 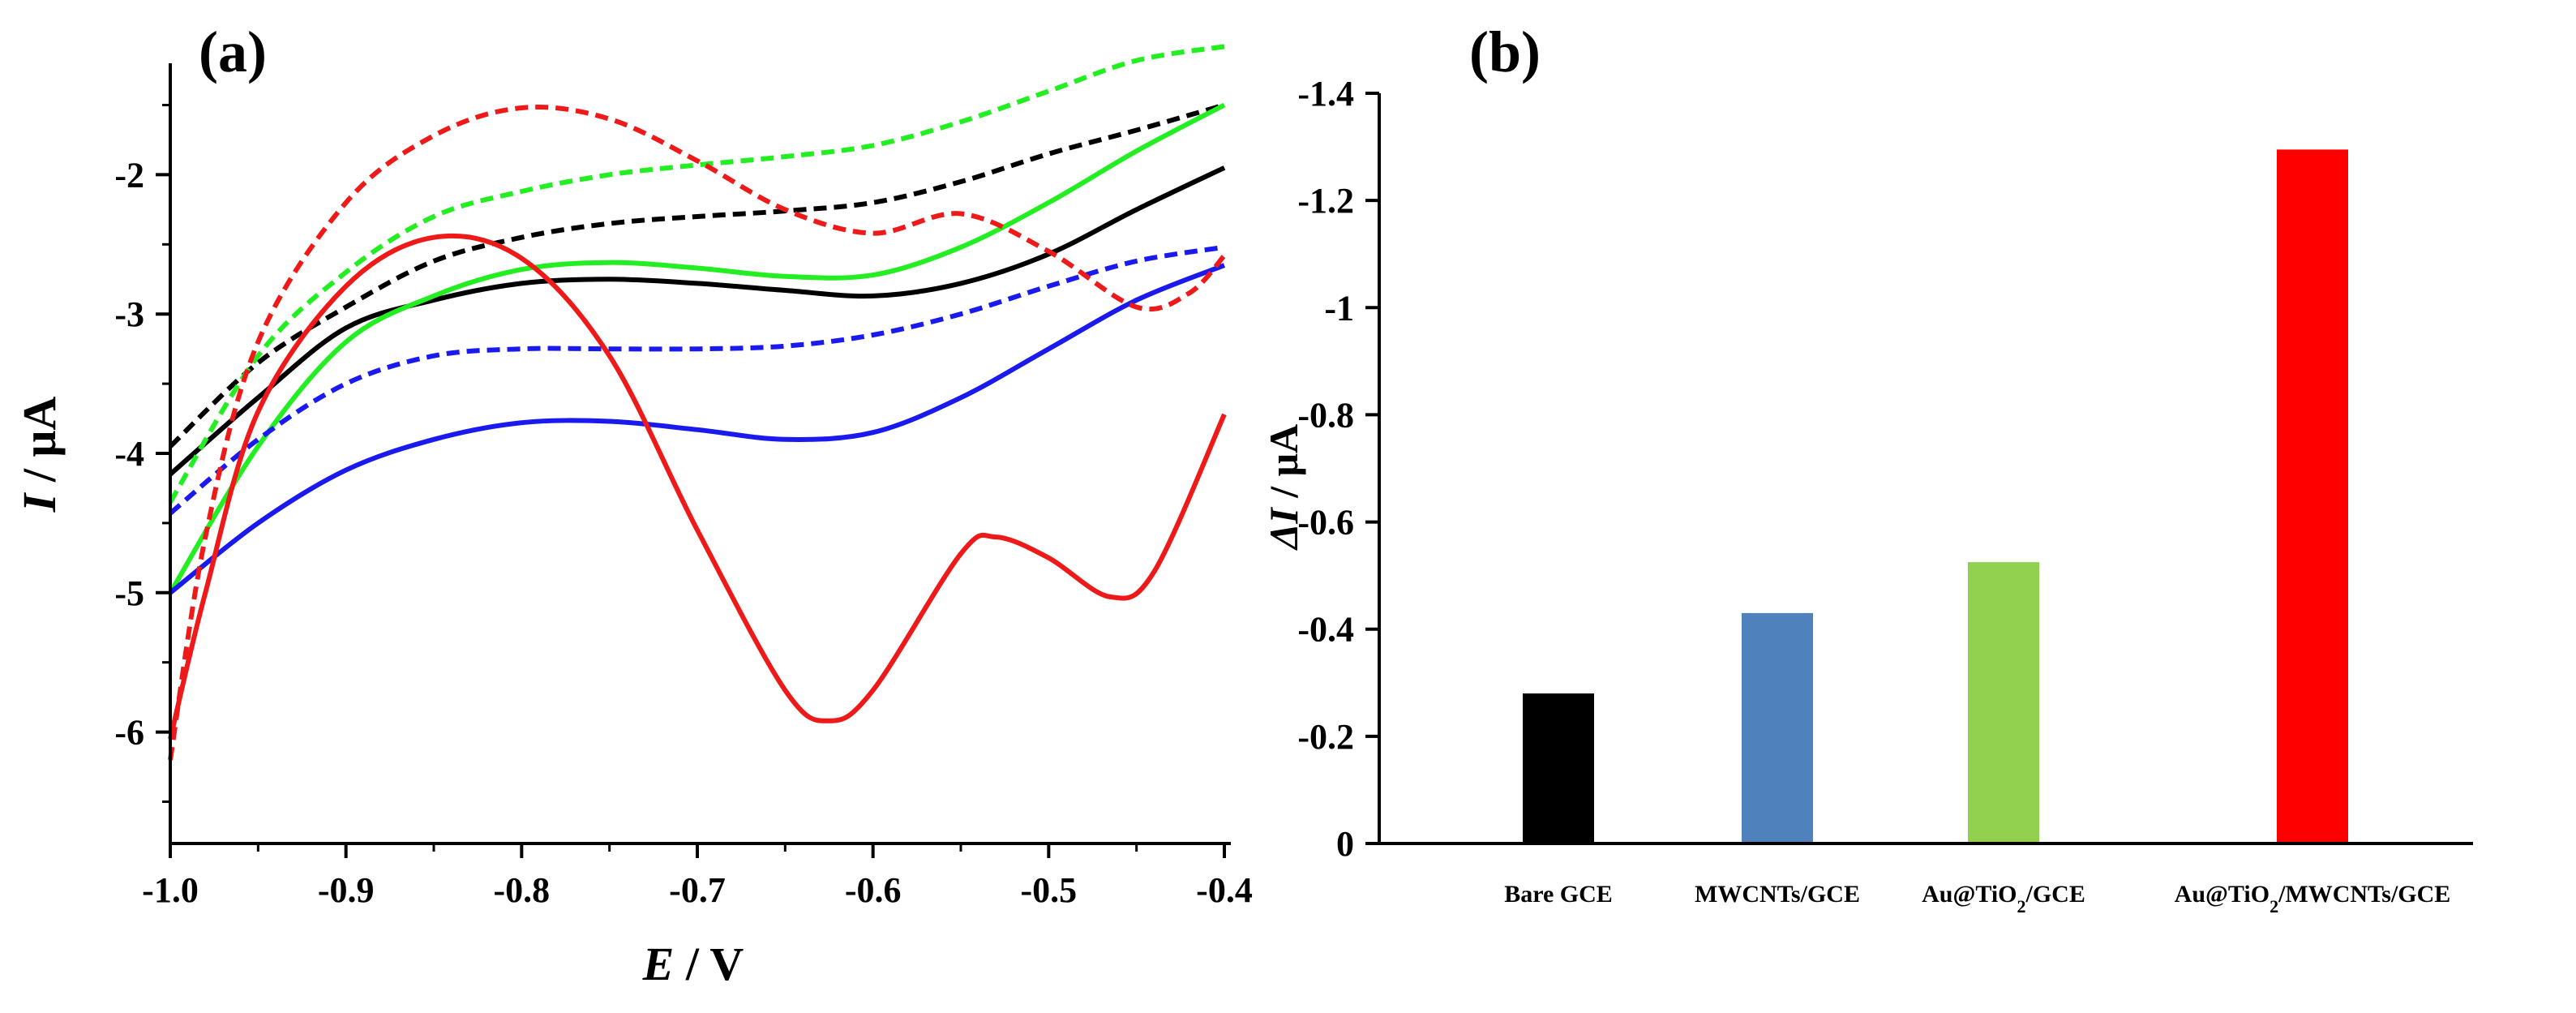 I want to click on panel-a-y-unit: / μA, so click(x=39, y=445).